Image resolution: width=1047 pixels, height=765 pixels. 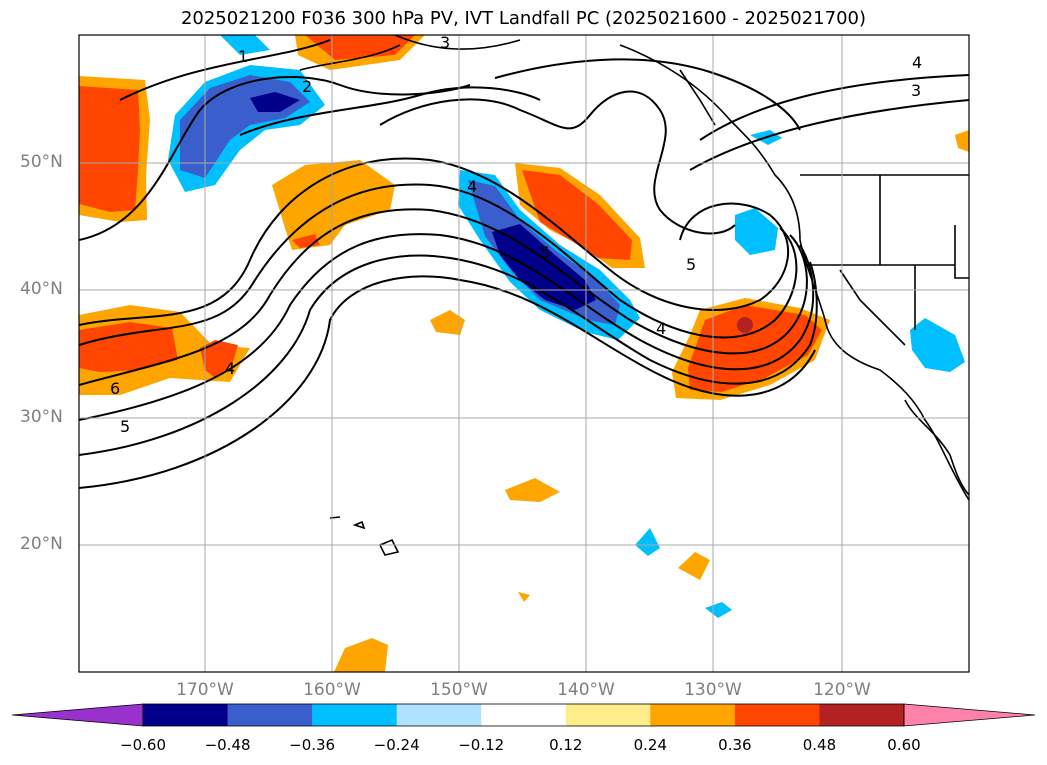 I want to click on lon-label-130w: 130°W, so click(x=713, y=690).